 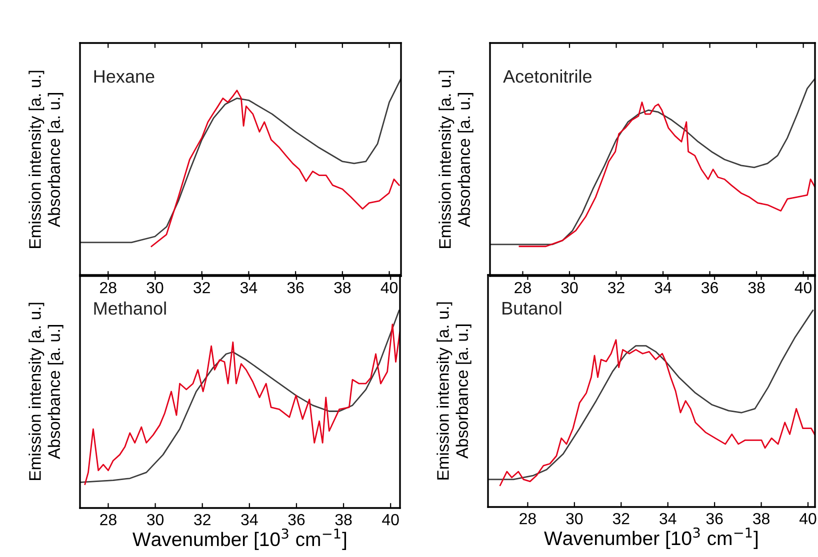 What do you see at coordinates (124, 76) in the screenshot?
I see `chart-title: Hexane` at bounding box center [124, 76].